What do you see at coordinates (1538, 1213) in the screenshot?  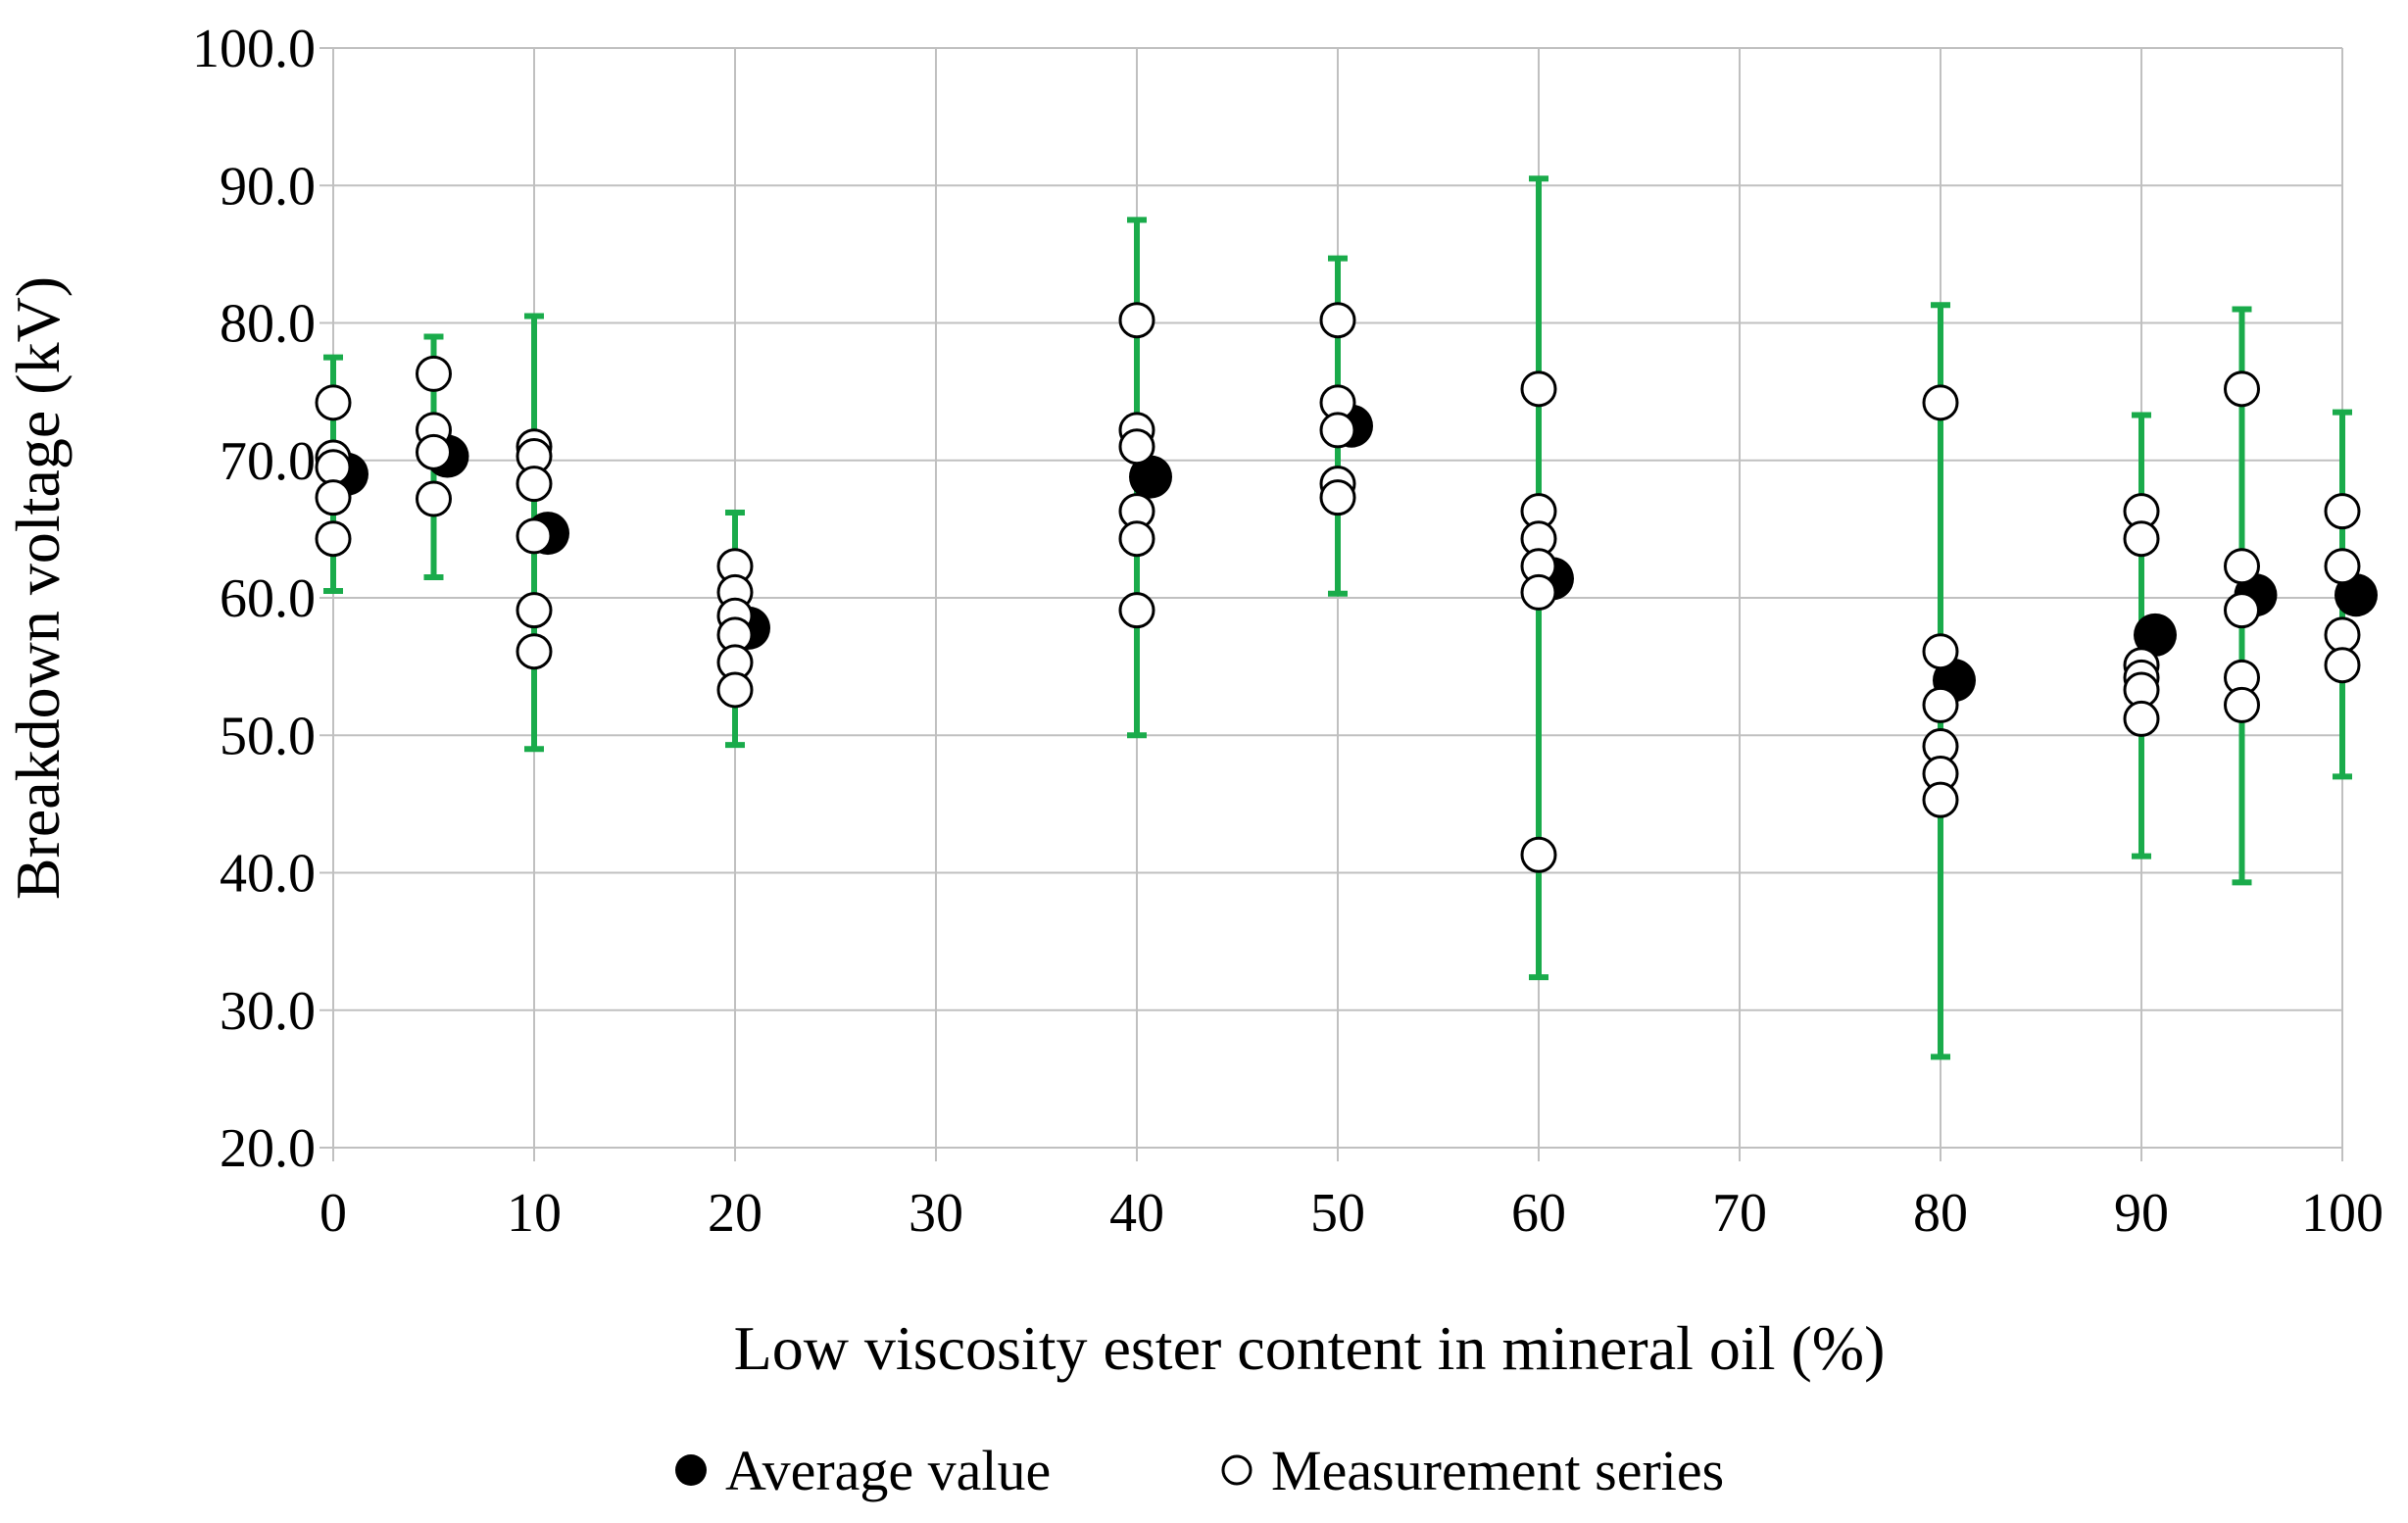 I see `x-tick-label: 60` at bounding box center [1538, 1213].